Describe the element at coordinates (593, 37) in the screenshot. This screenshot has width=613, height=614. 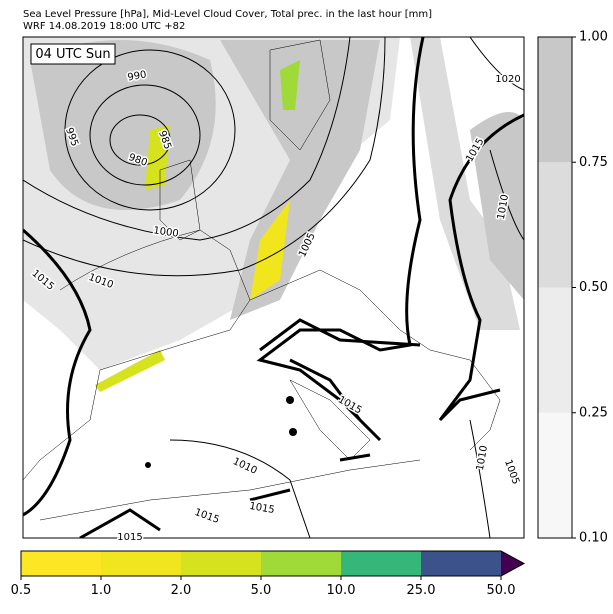
I see `cloud-colorbar-tick-label: 1.00` at that location.